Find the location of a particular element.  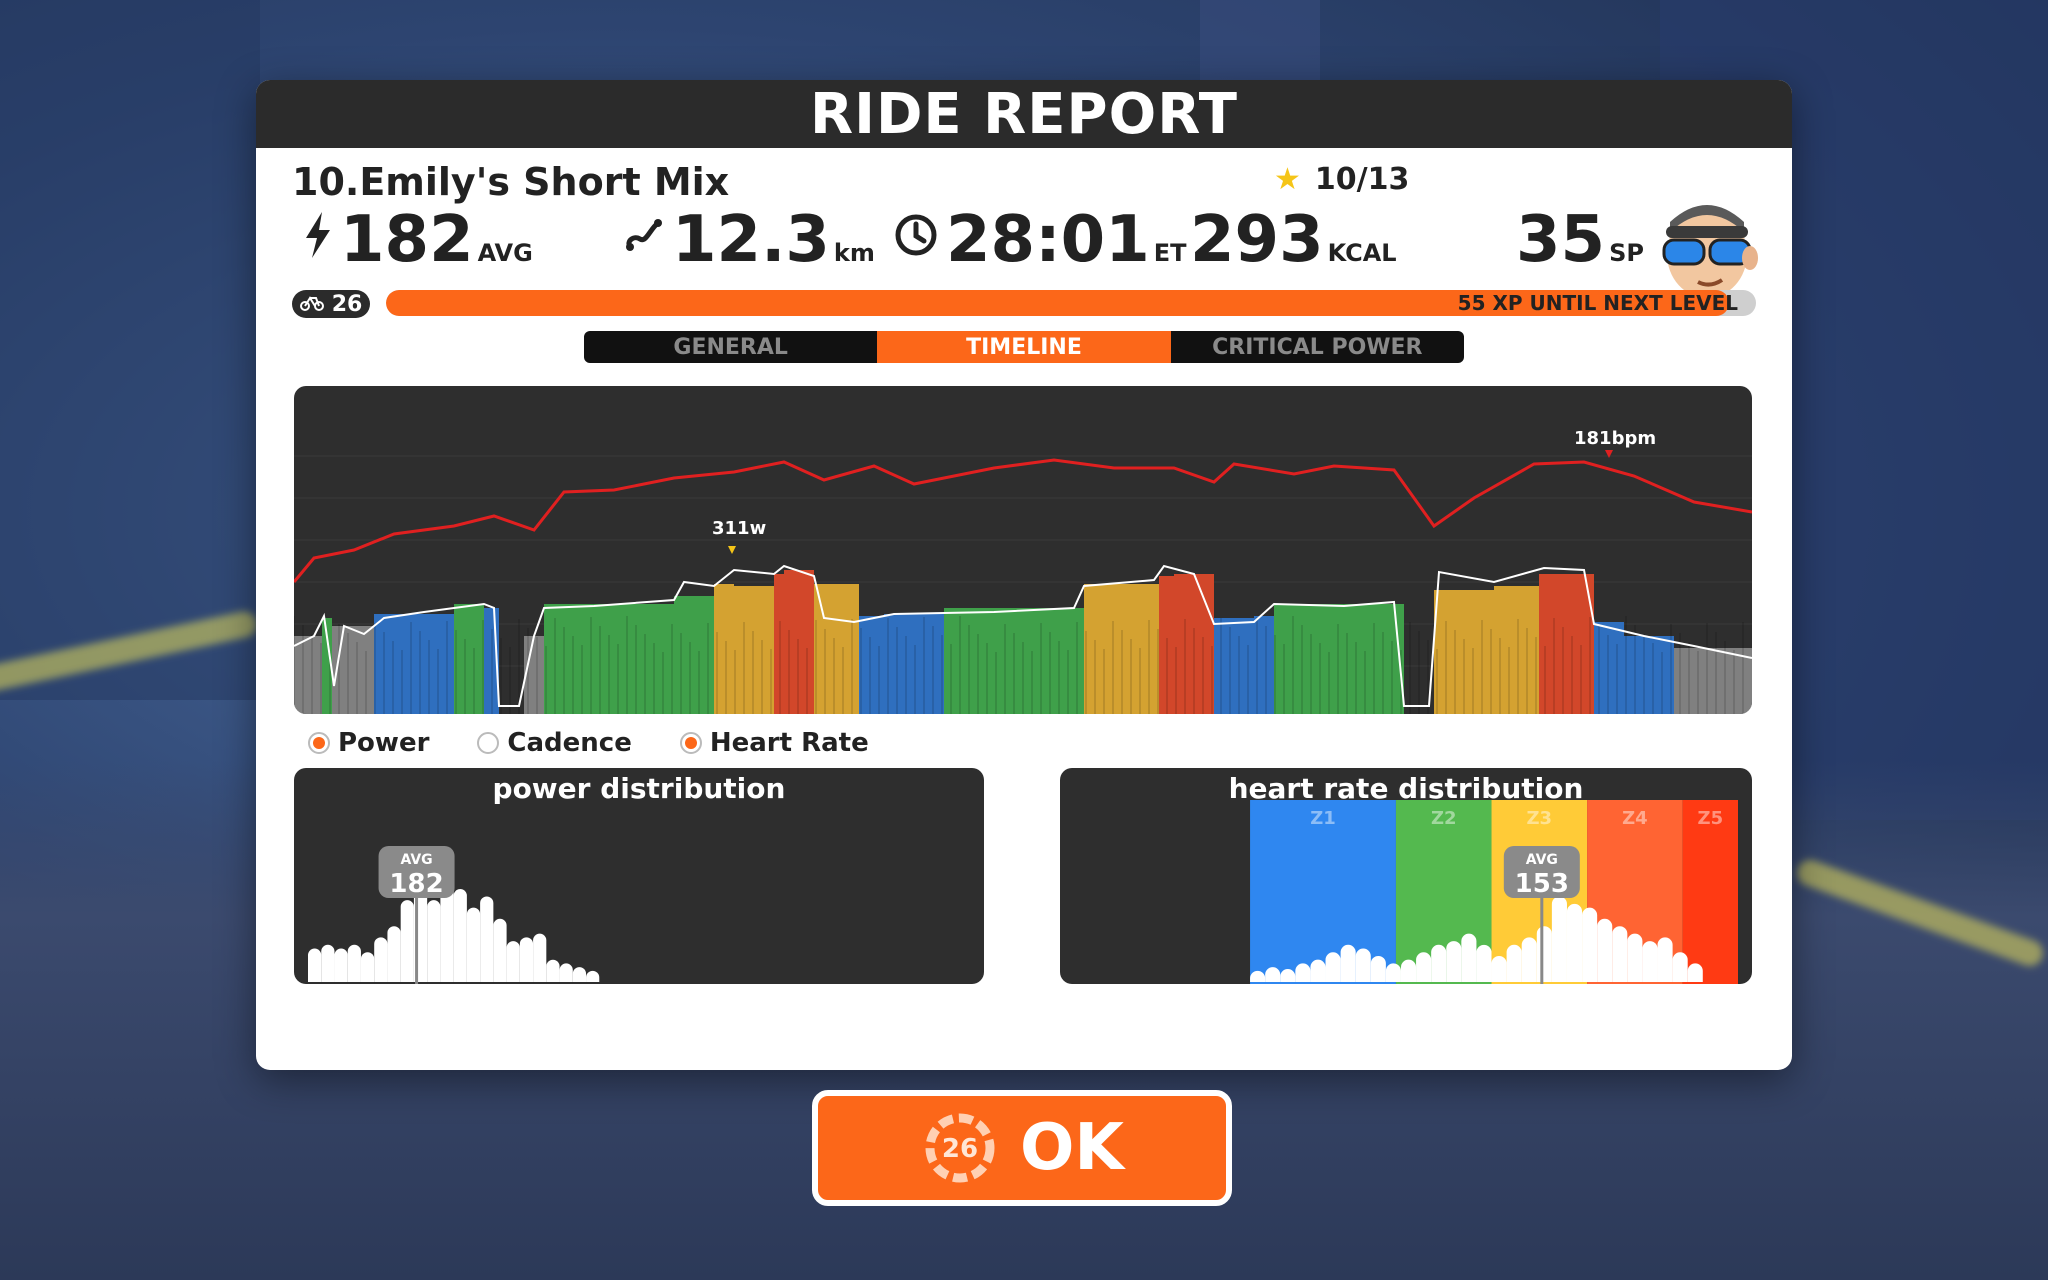

ok-level-text: 26 is located at coordinates (960, 1149).